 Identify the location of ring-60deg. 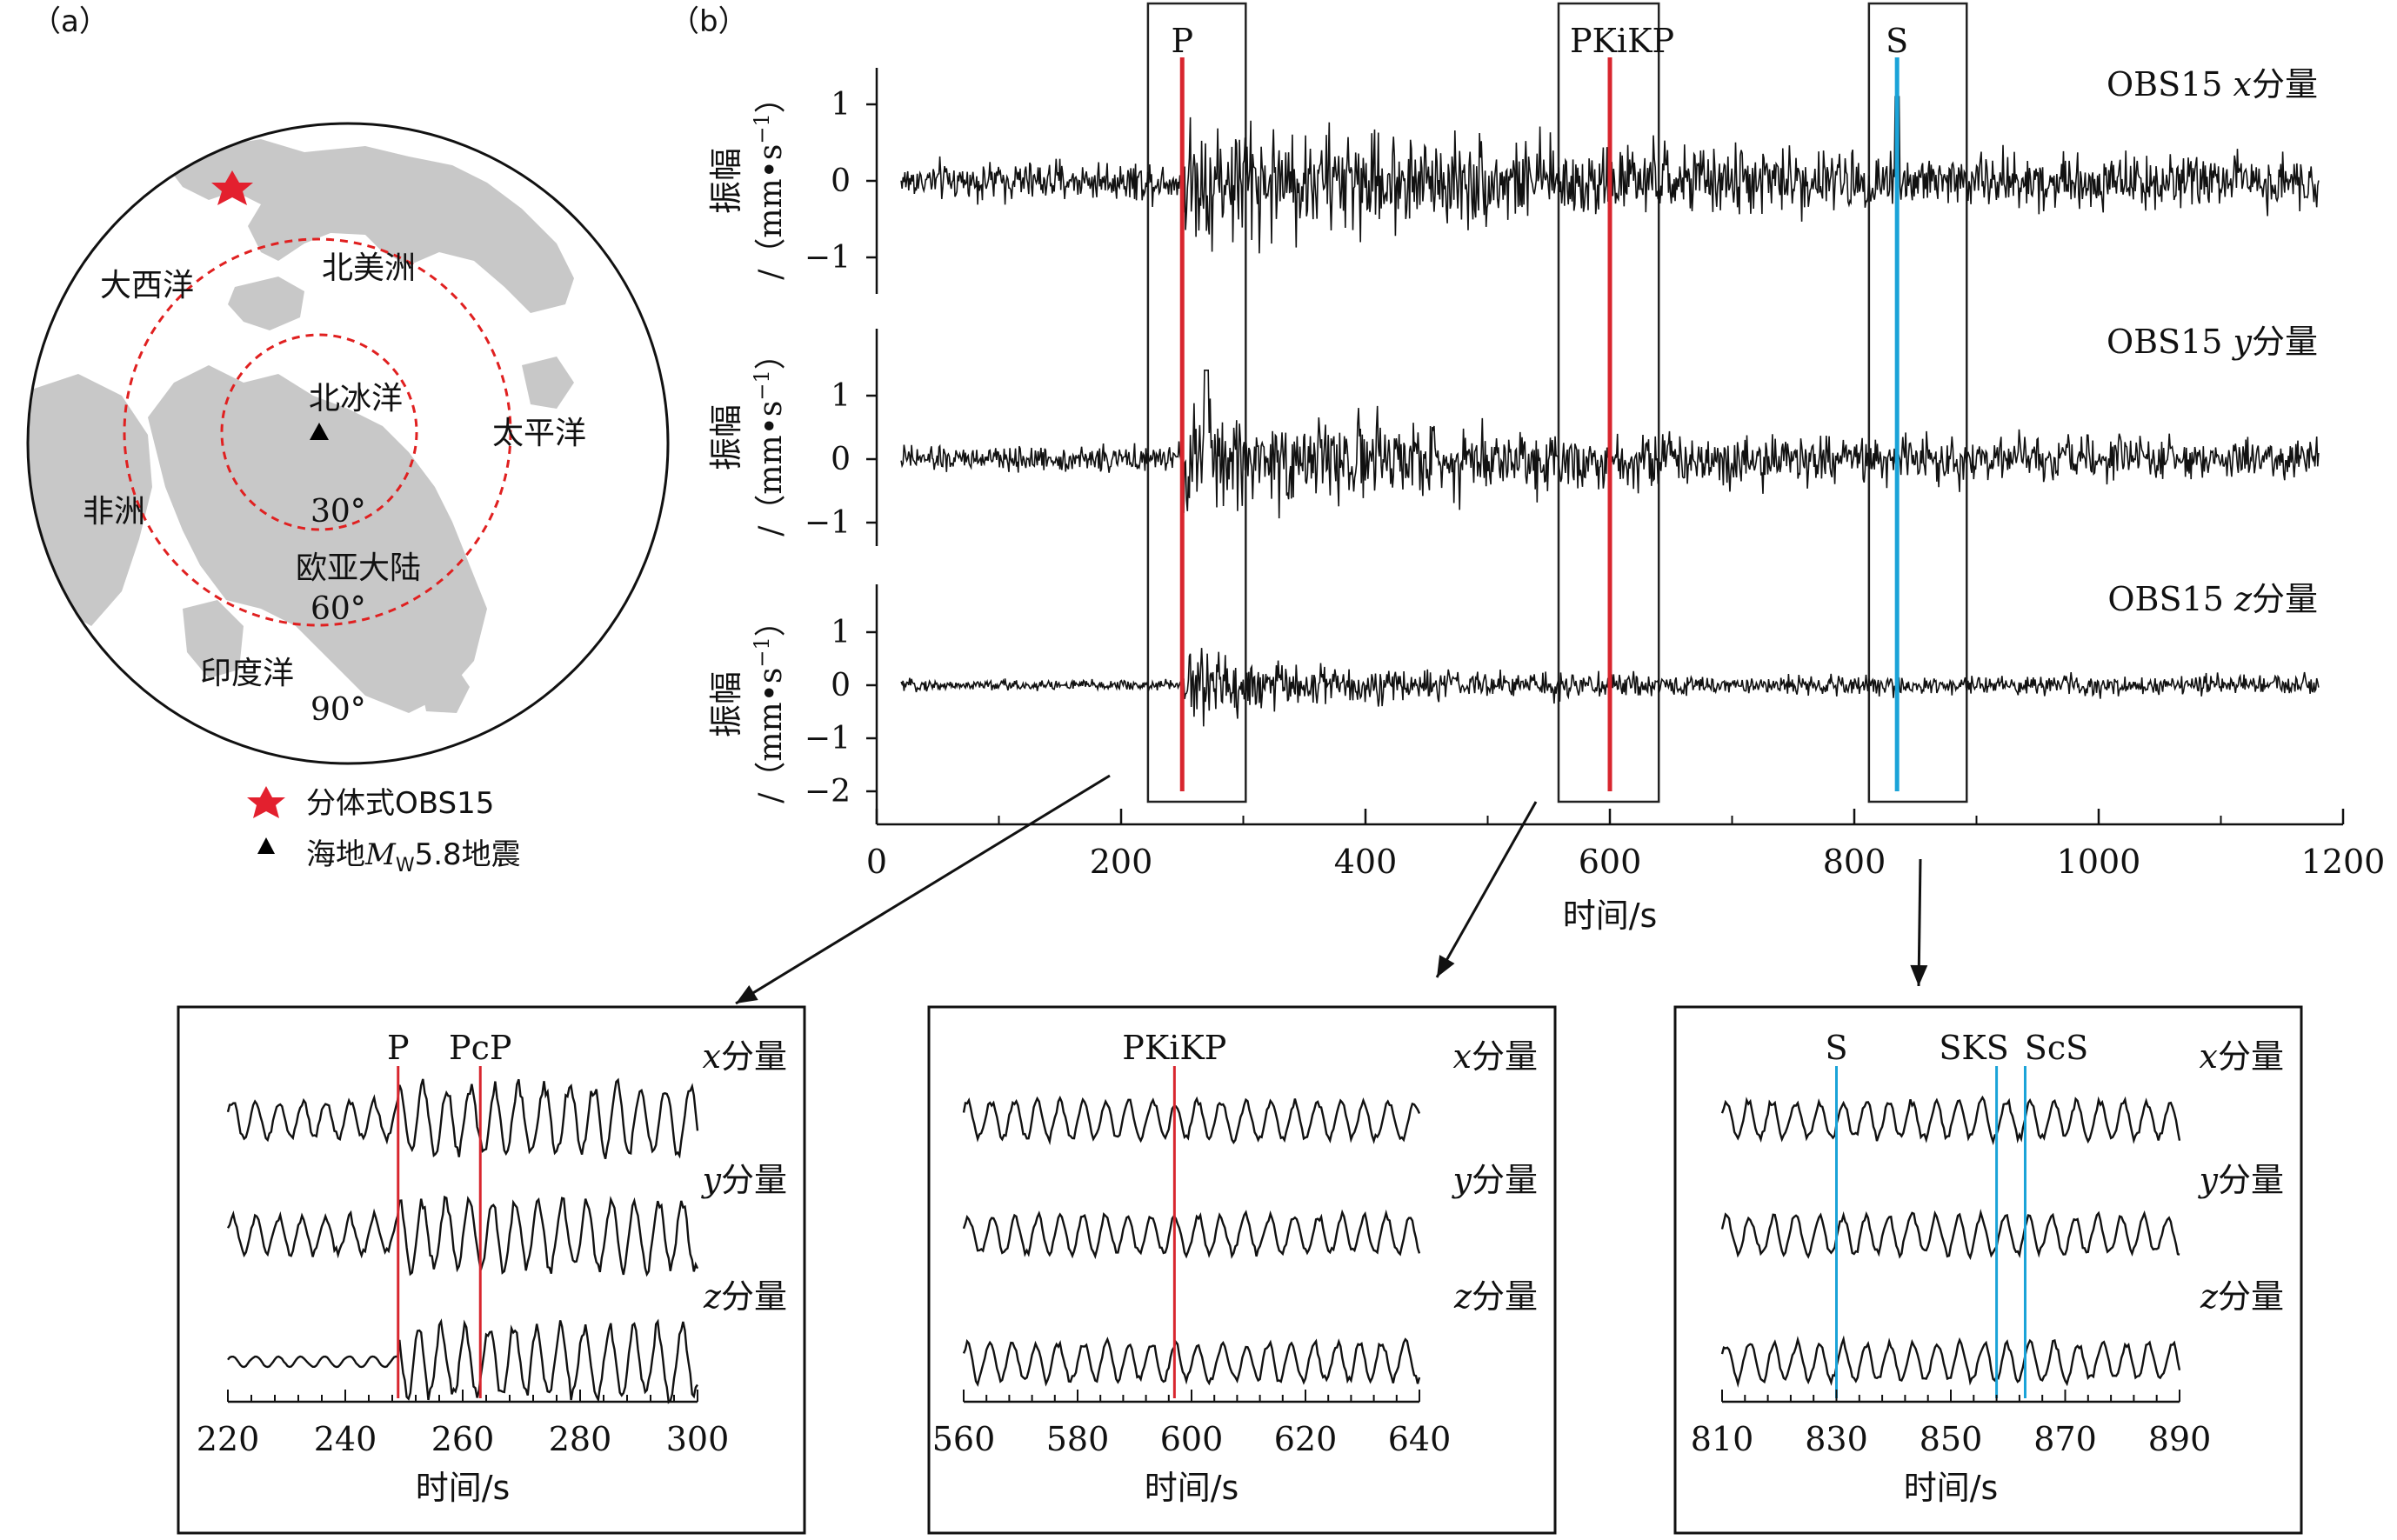
(317, 432).